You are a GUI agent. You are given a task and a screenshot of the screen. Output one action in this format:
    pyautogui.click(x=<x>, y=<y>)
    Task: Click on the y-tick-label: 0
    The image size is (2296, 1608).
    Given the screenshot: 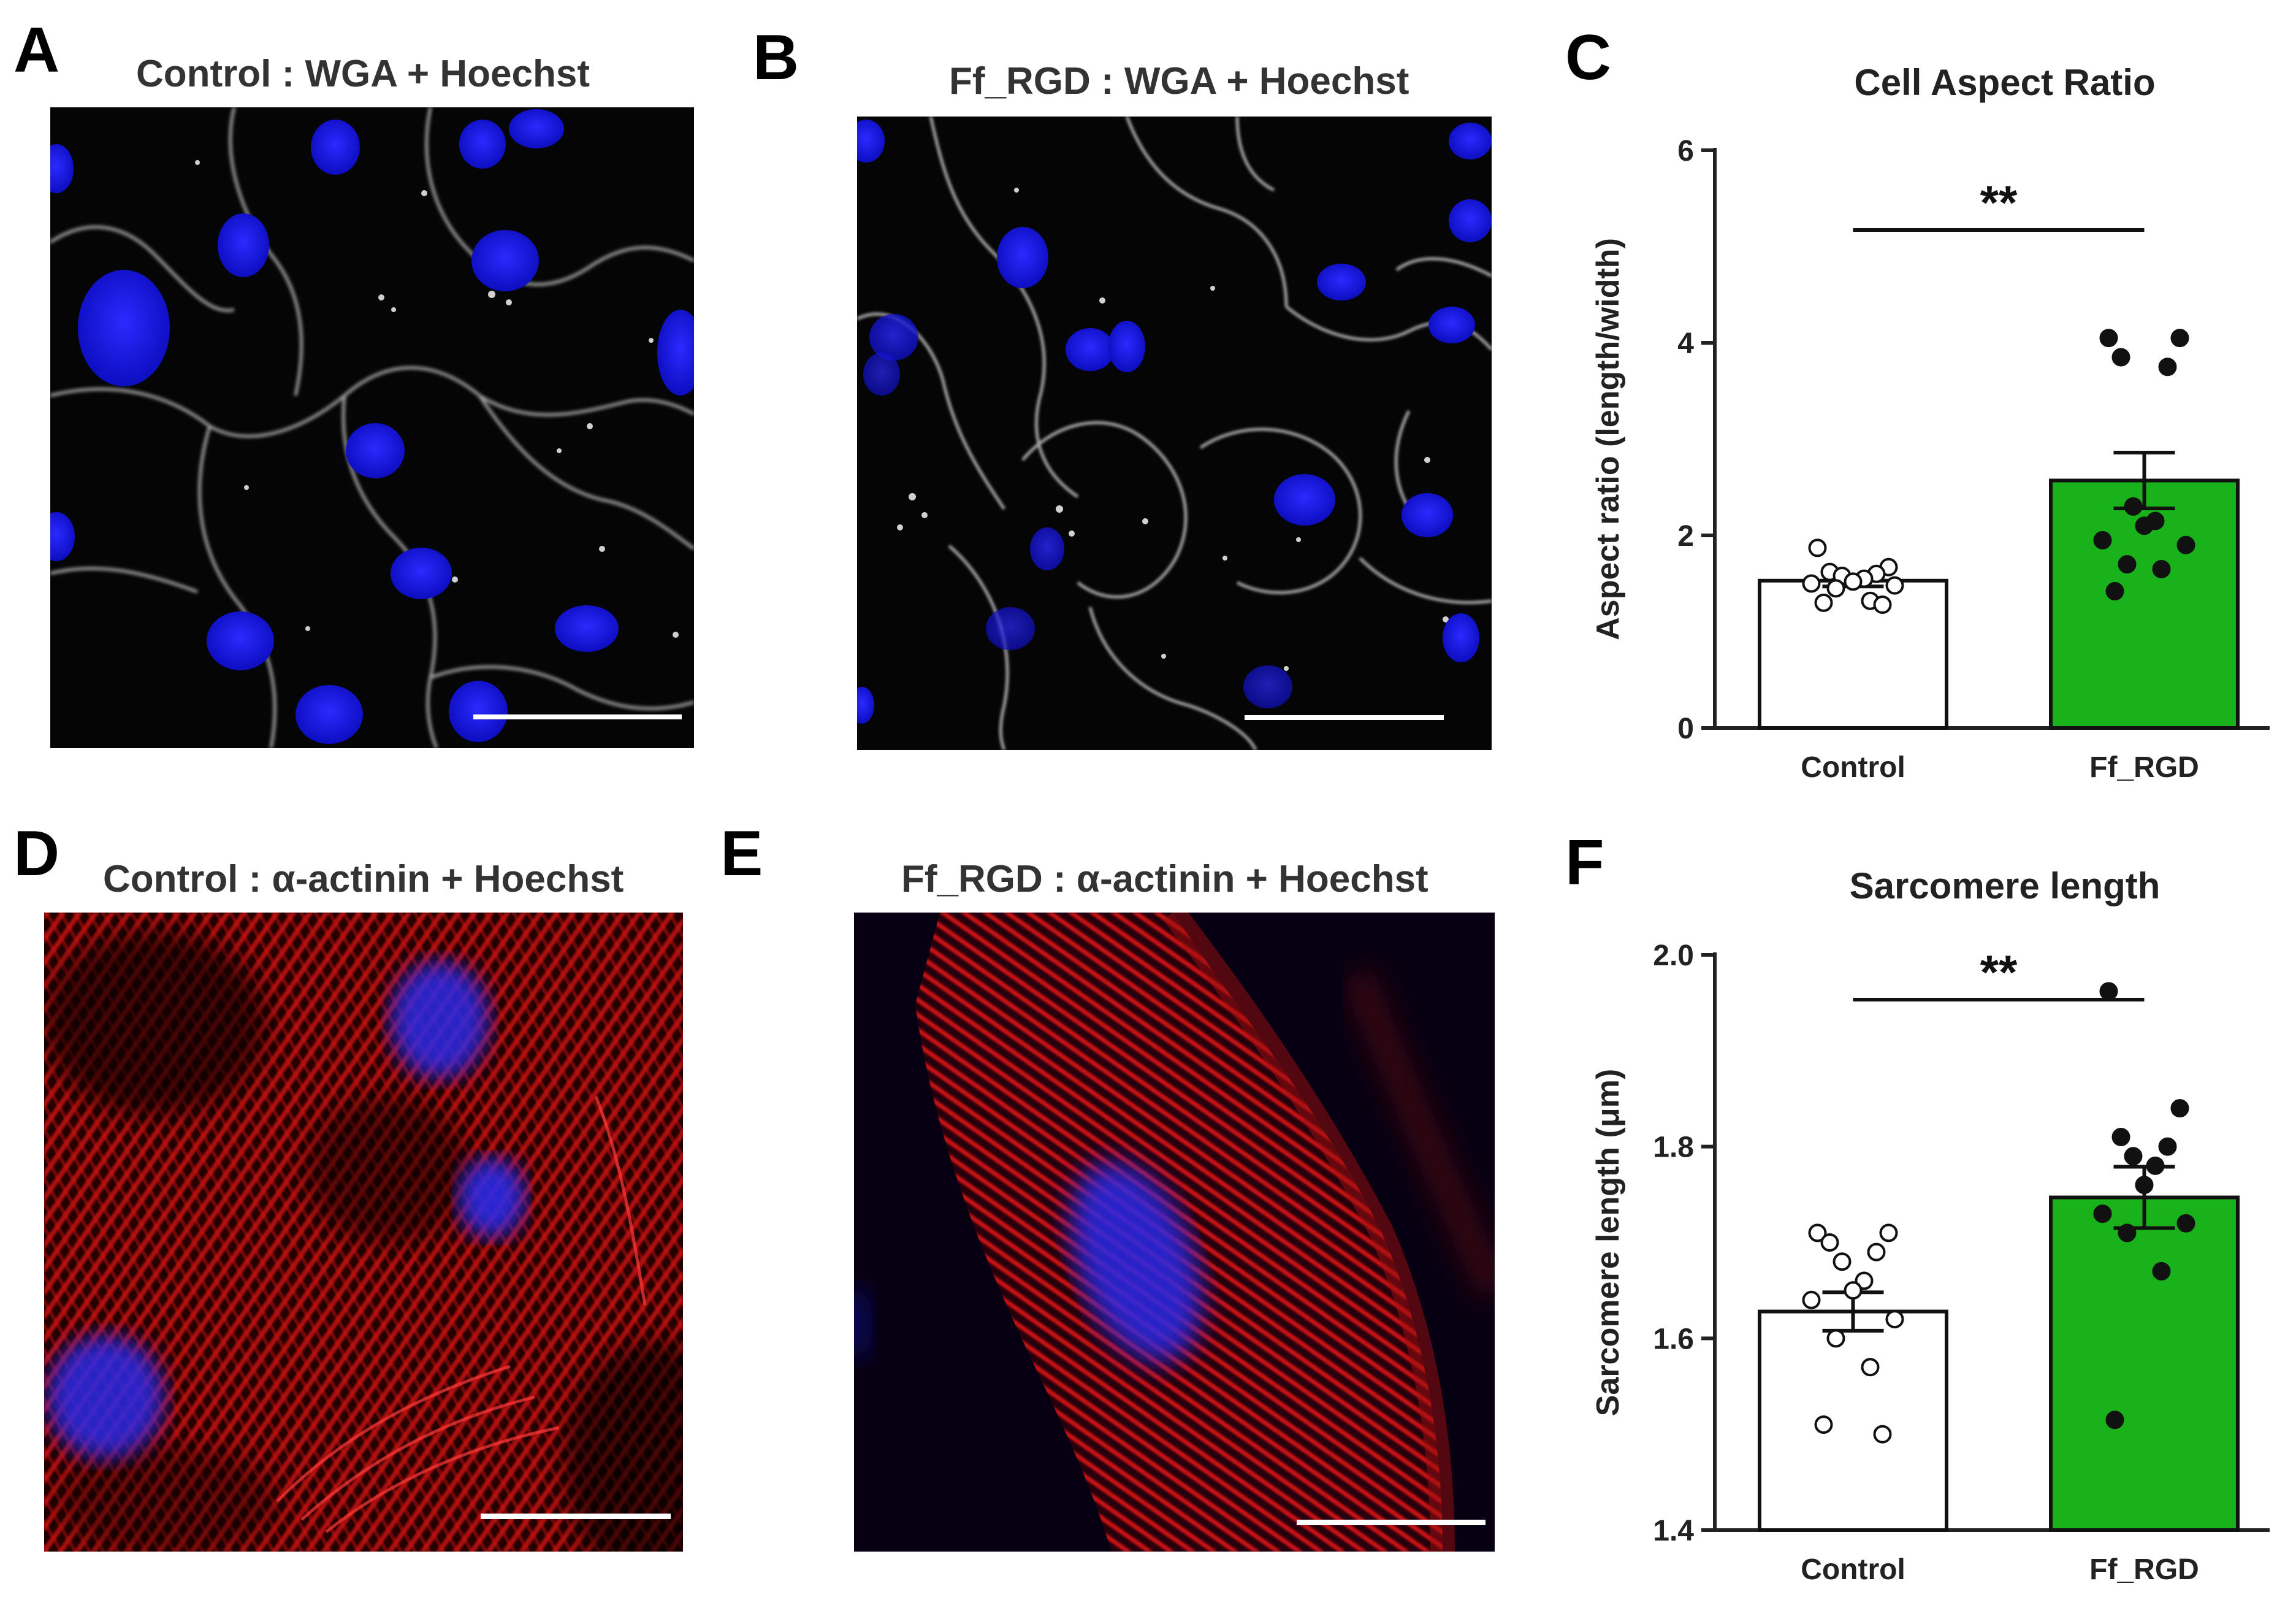 What is the action you would take?
    pyautogui.click(x=1686, y=729)
    